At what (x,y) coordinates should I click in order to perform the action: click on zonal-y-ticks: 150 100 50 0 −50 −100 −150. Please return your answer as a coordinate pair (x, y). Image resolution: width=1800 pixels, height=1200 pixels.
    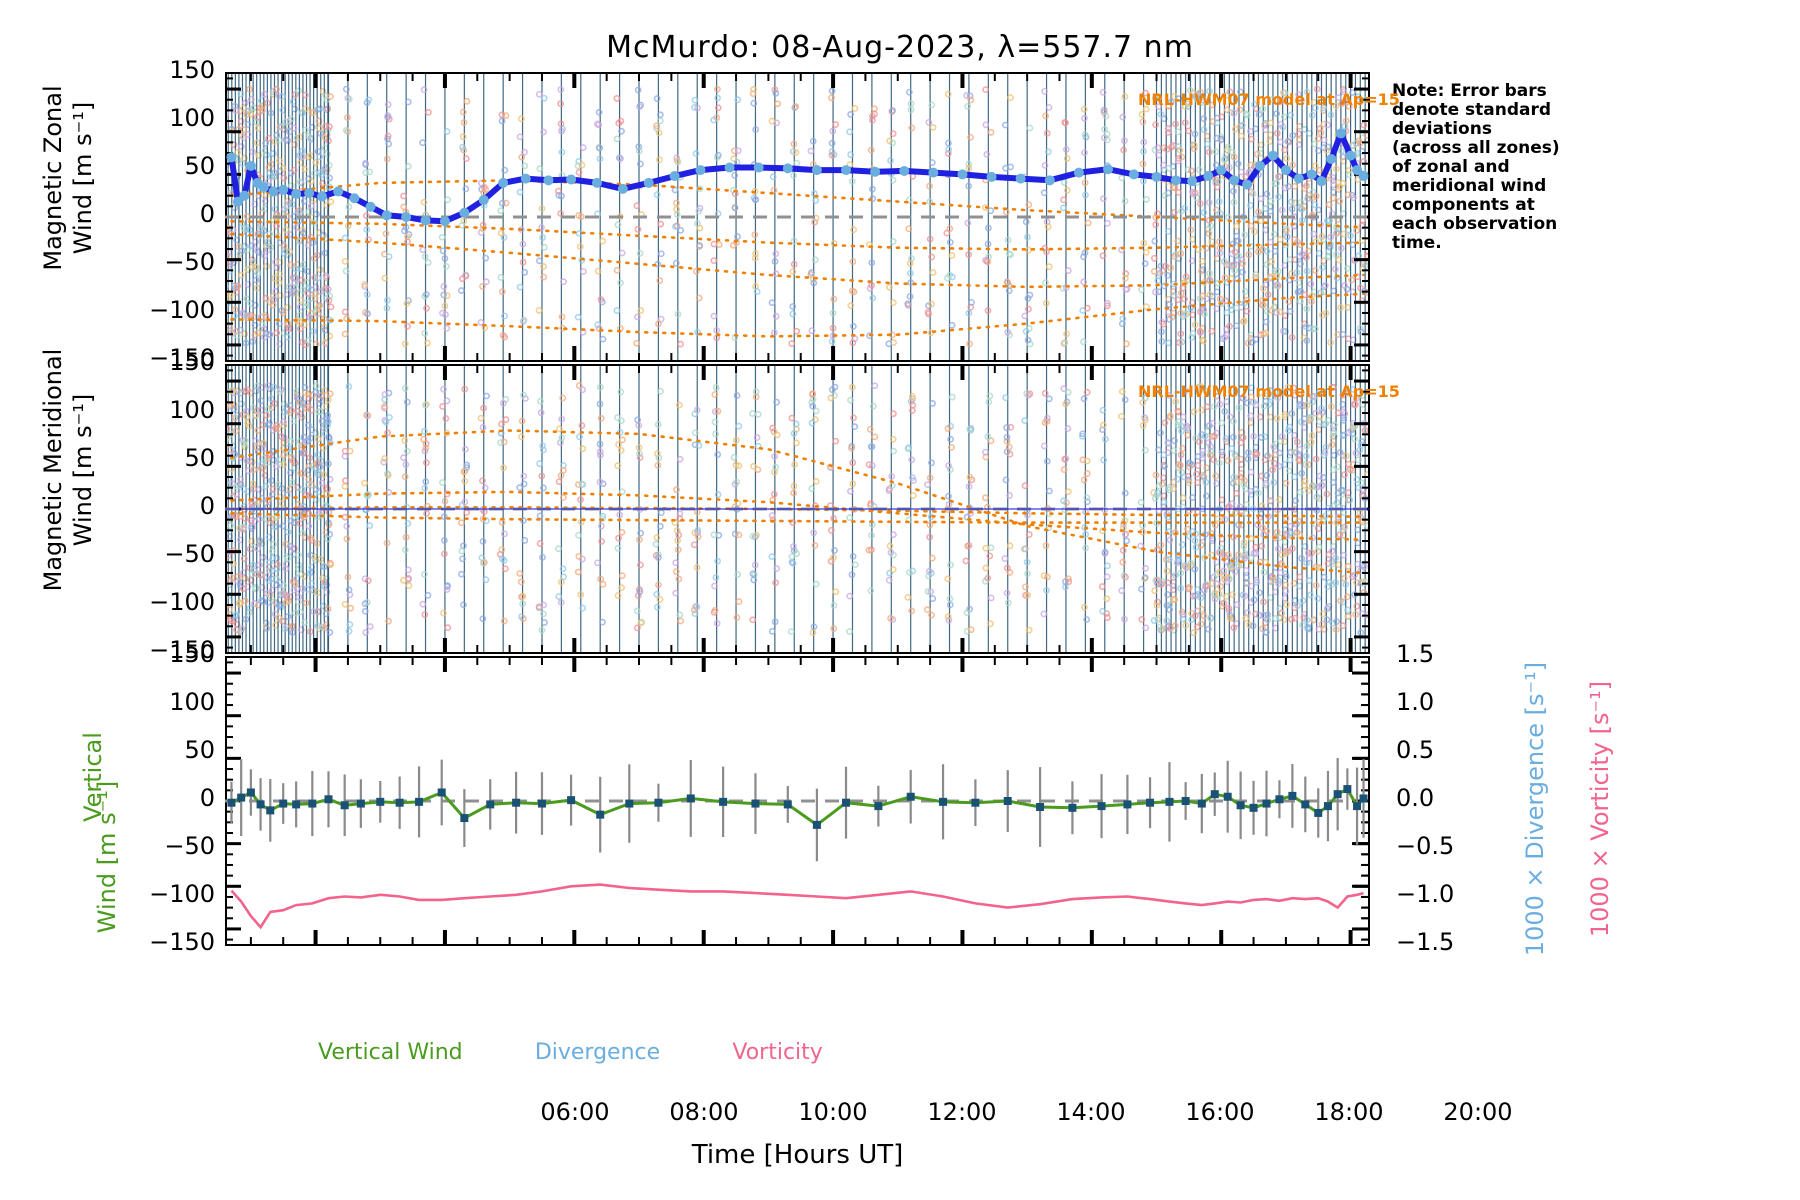
    Looking at the image, I should click on (167, 214).